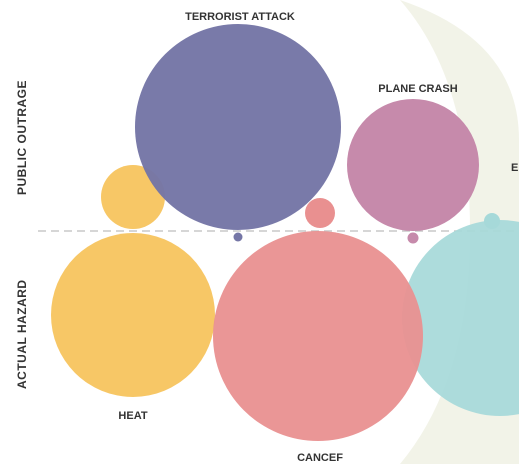  I want to click on plane-crash-bubble, so click(413, 165).